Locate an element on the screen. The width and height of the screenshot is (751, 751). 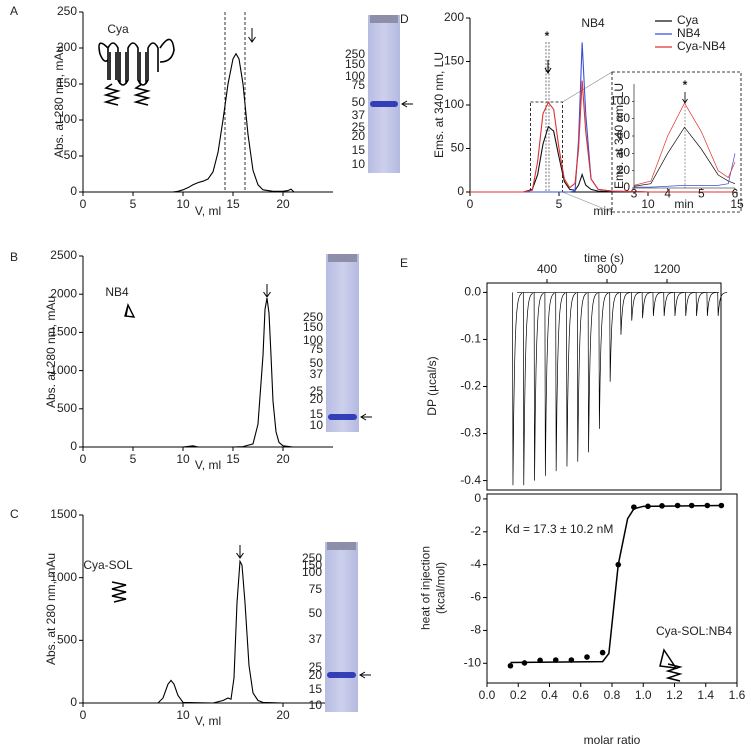
y-tick-label: -0.1 is located at coordinates (470, 339).